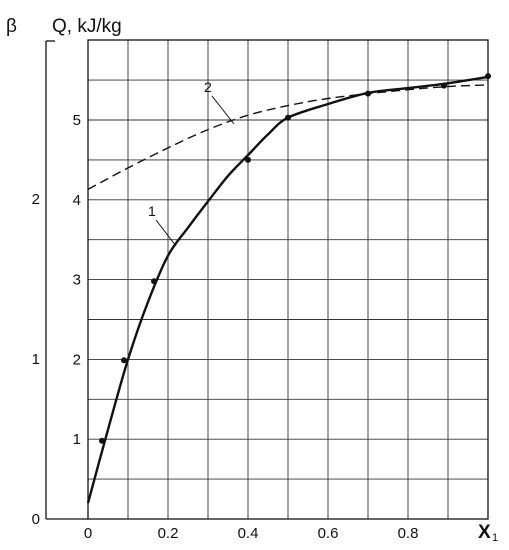  I want to click on x-tick-label: 0.2, so click(168, 533).